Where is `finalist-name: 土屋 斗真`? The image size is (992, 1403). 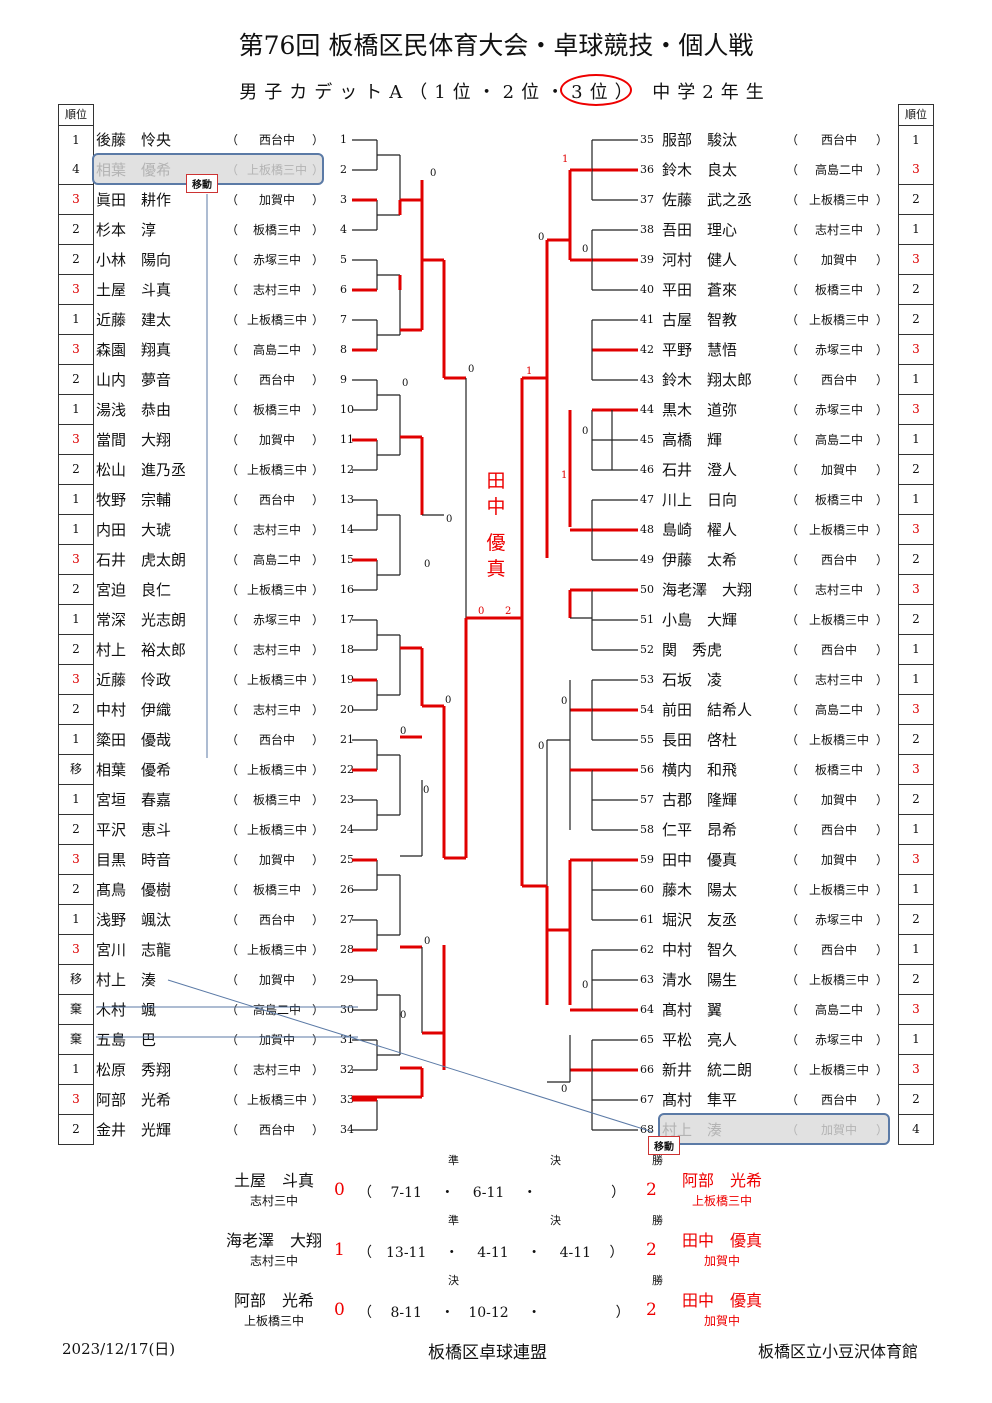
finalist-name: 土屋 斗真 is located at coordinates (273, 1180).